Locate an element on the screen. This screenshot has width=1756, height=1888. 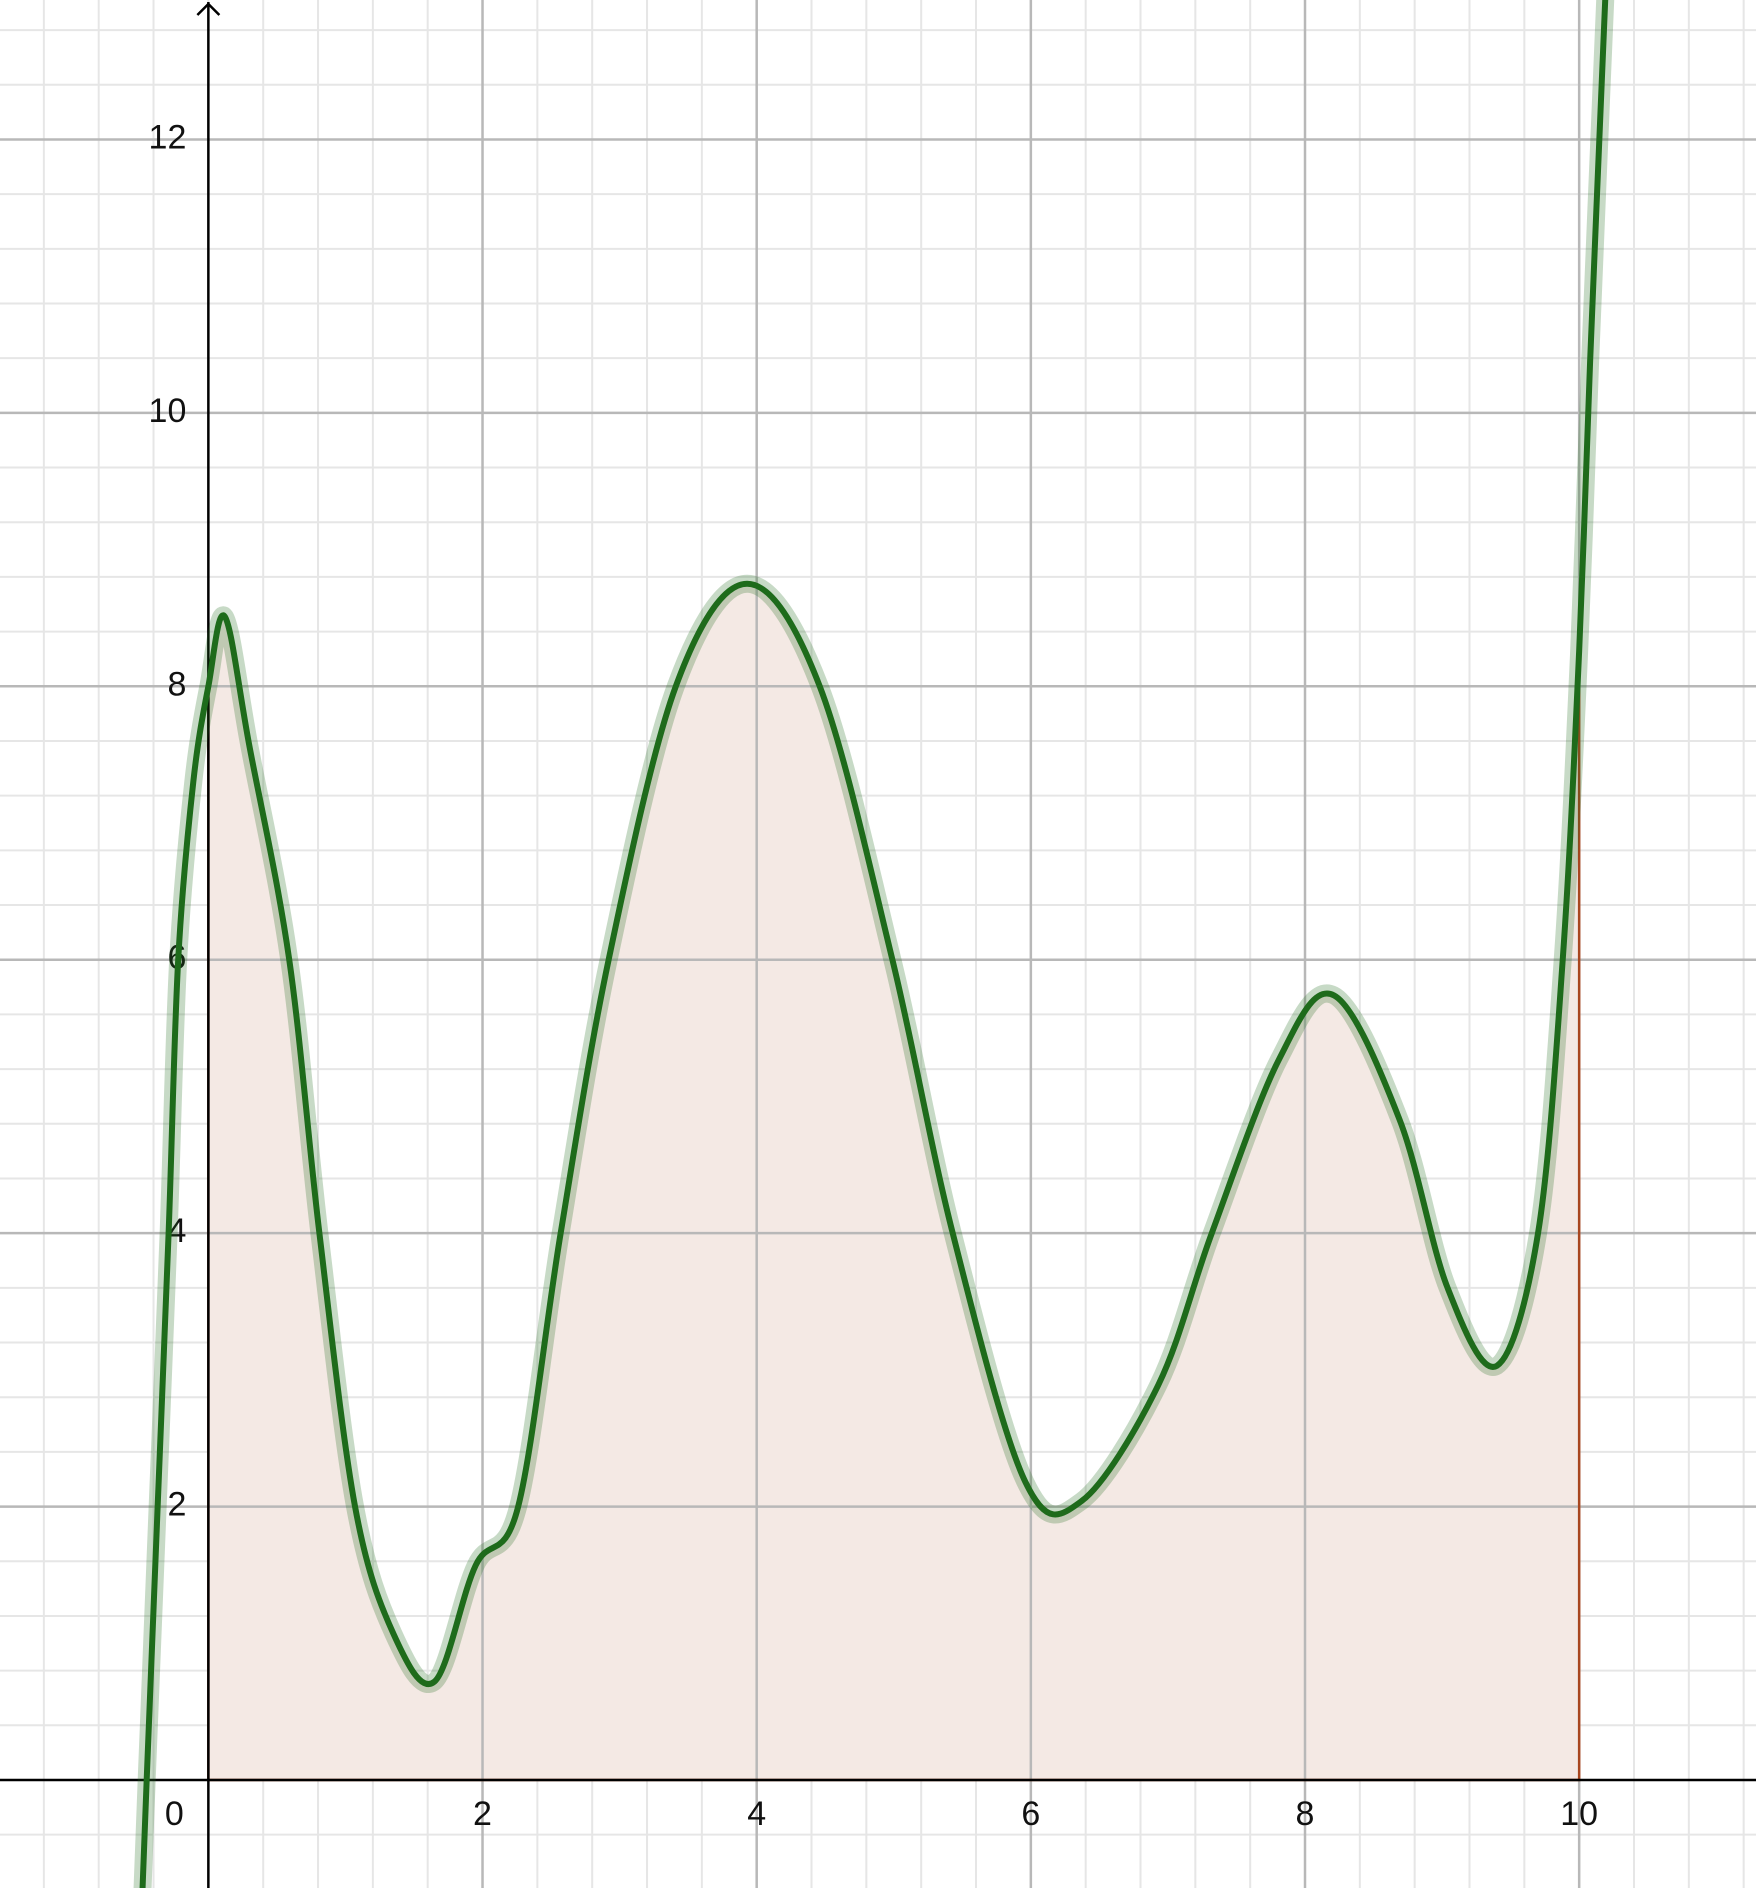
y-tick-label: 8 is located at coordinates (176, 684).